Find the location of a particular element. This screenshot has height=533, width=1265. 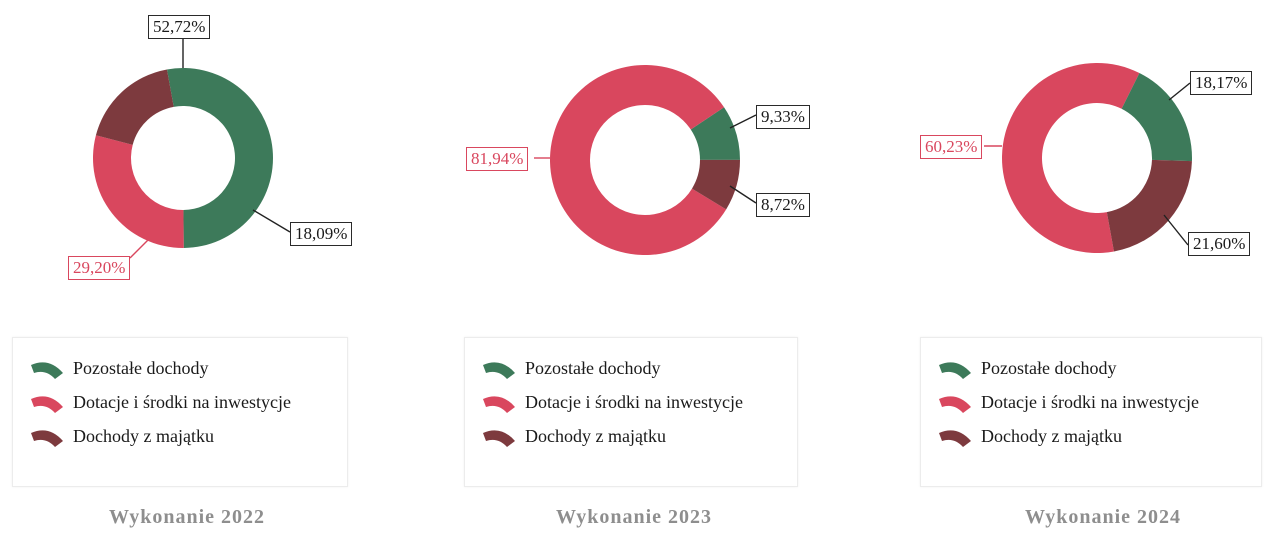

data-label-2022-1: 29,20% is located at coordinates (99, 268).